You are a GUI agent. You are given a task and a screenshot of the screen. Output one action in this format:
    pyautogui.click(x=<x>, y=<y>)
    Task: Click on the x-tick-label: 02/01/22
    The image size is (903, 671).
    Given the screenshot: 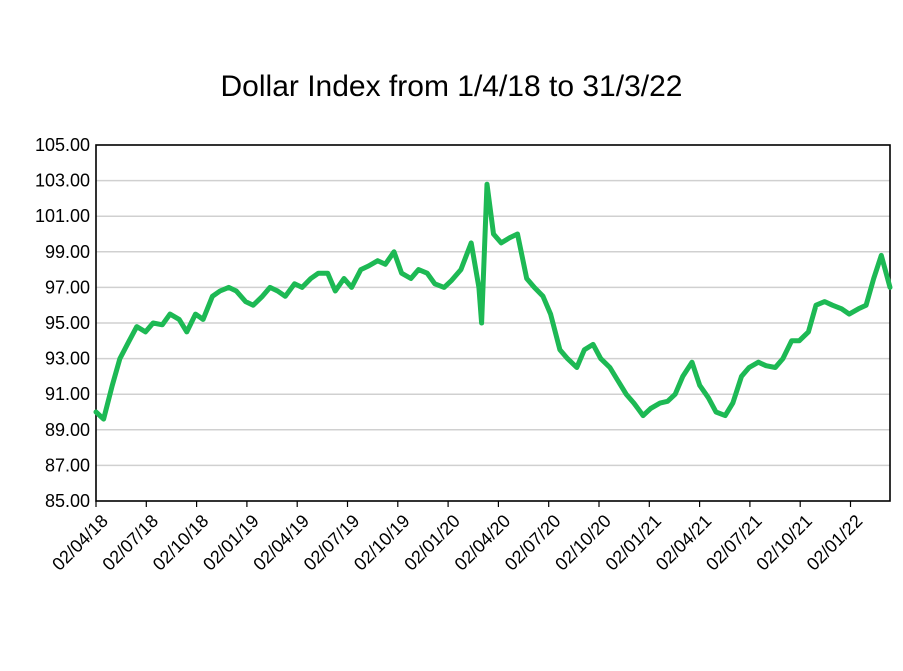 What is the action you would take?
    pyautogui.click(x=835, y=543)
    